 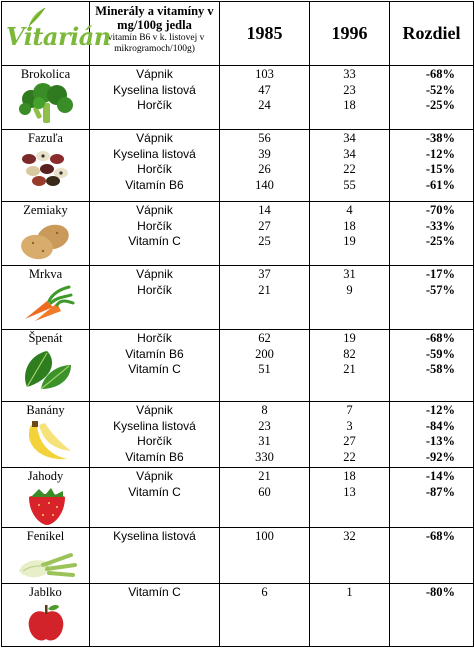 I want to click on food-name: Zemiaky, so click(x=45, y=210).